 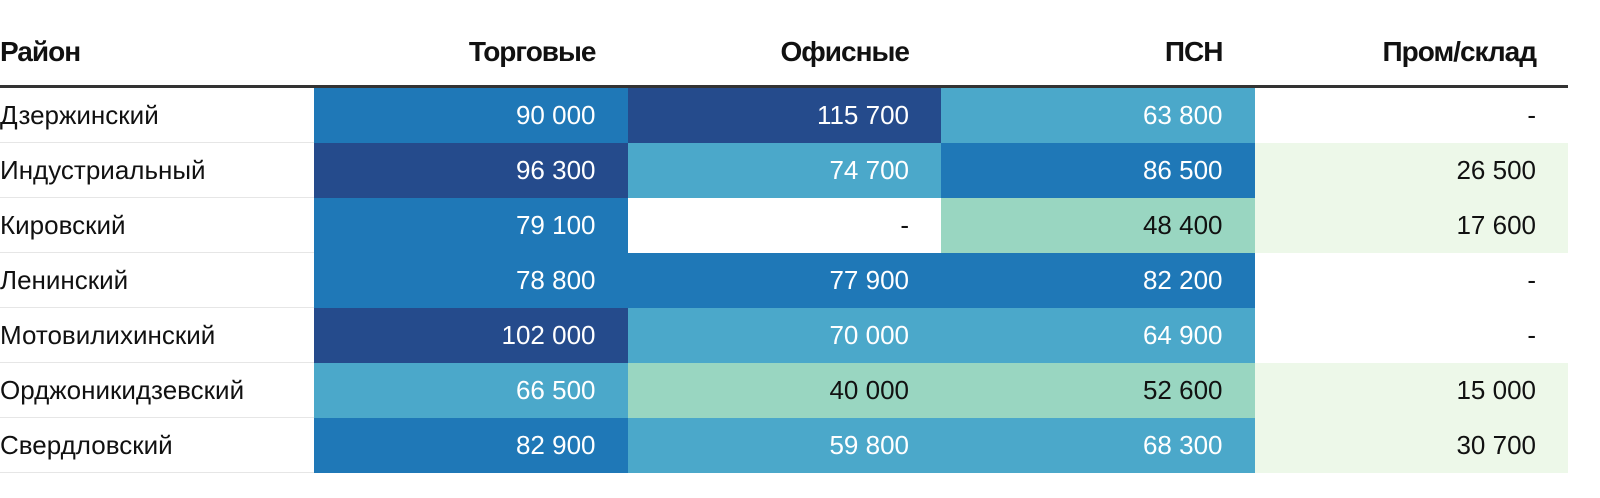 What do you see at coordinates (1098, 225) in the screenshot?
I see `cell-psn: 48 400` at bounding box center [1098, 225].